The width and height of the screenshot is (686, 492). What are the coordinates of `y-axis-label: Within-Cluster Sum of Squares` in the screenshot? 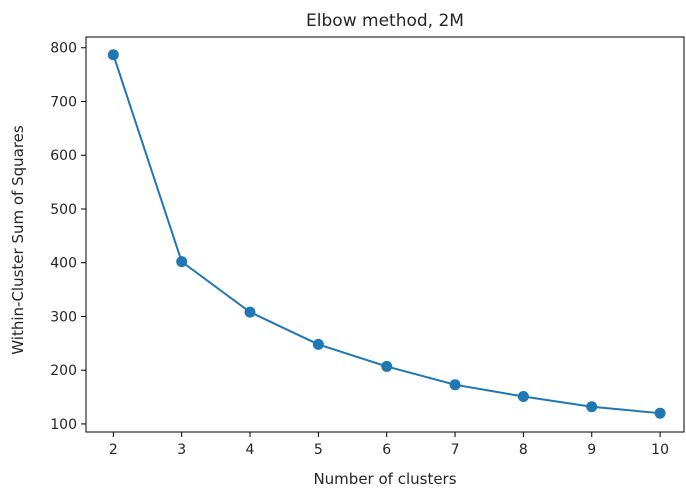 It's located at (18, 240).